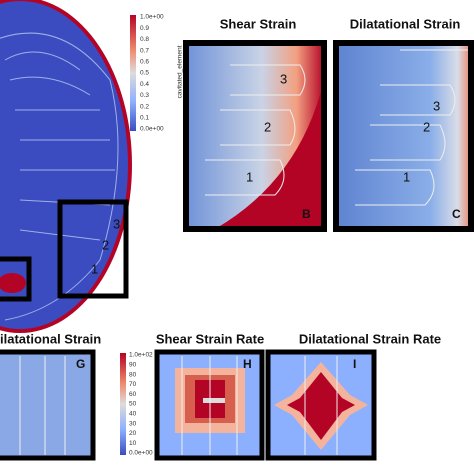 This screenshot has width=474, height=474. What do you see at coordinates (247, 364) in the screenshot?
I see `panel-letter: H` at bounding box center [247, 364].